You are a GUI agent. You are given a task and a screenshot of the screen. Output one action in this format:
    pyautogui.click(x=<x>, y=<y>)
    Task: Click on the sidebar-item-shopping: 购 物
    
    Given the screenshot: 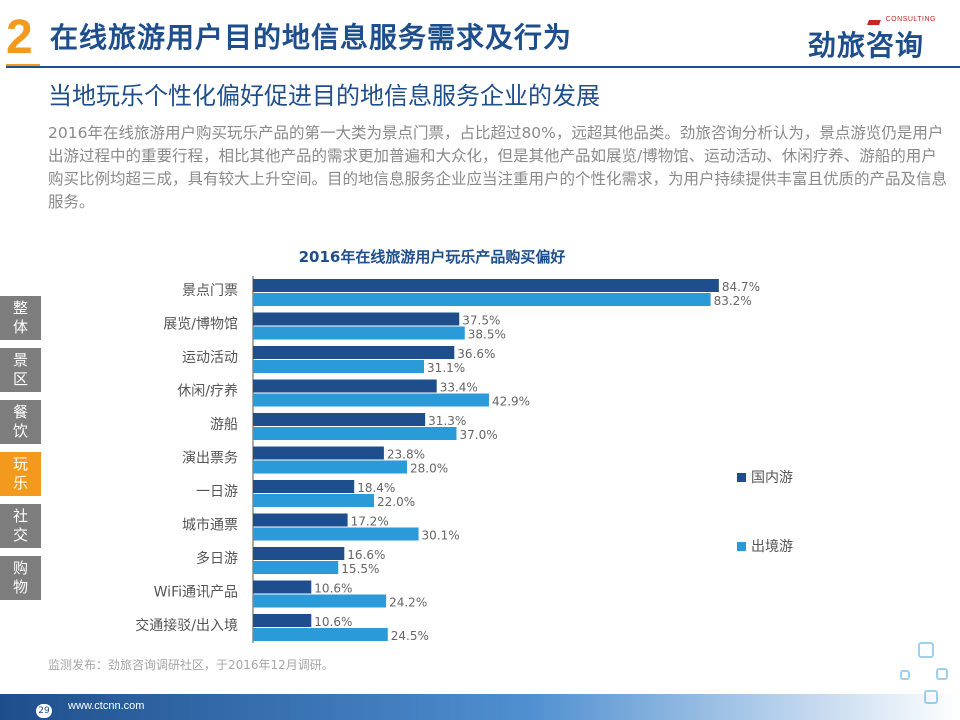 What is the action you would take?
    pyautogui.click(x=20, y=578)
    